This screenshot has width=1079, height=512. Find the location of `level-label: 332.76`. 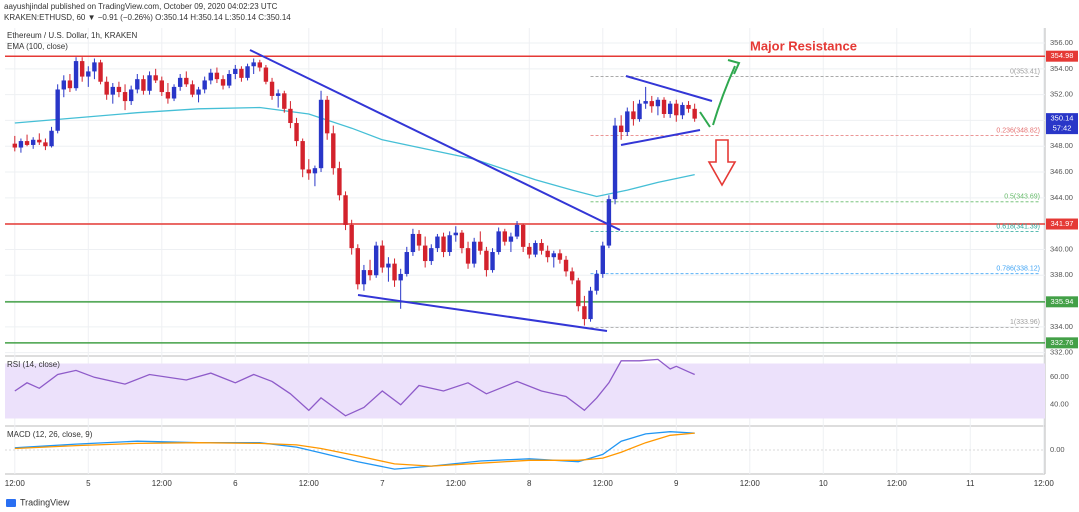

level-label: 332.76 is located at coordinates (1062, 342).